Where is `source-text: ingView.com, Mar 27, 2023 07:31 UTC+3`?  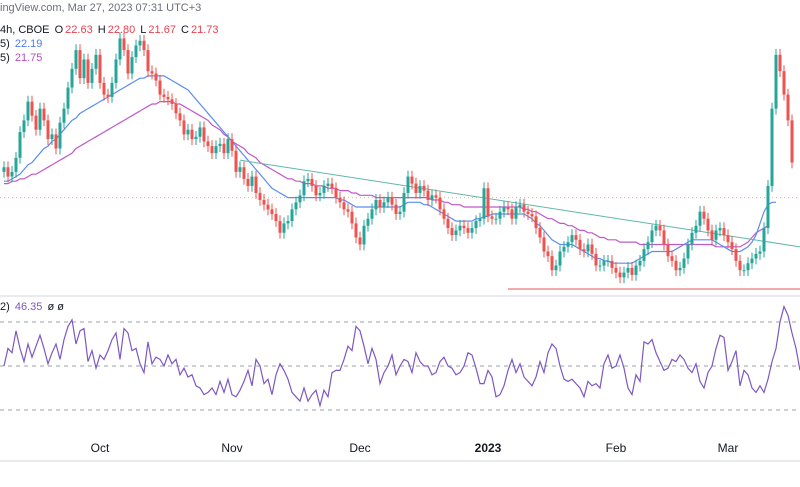
source-text: ingView.com, Mar 27, 2023 07:31 UTC+3 is located at coordinates (101, 8).